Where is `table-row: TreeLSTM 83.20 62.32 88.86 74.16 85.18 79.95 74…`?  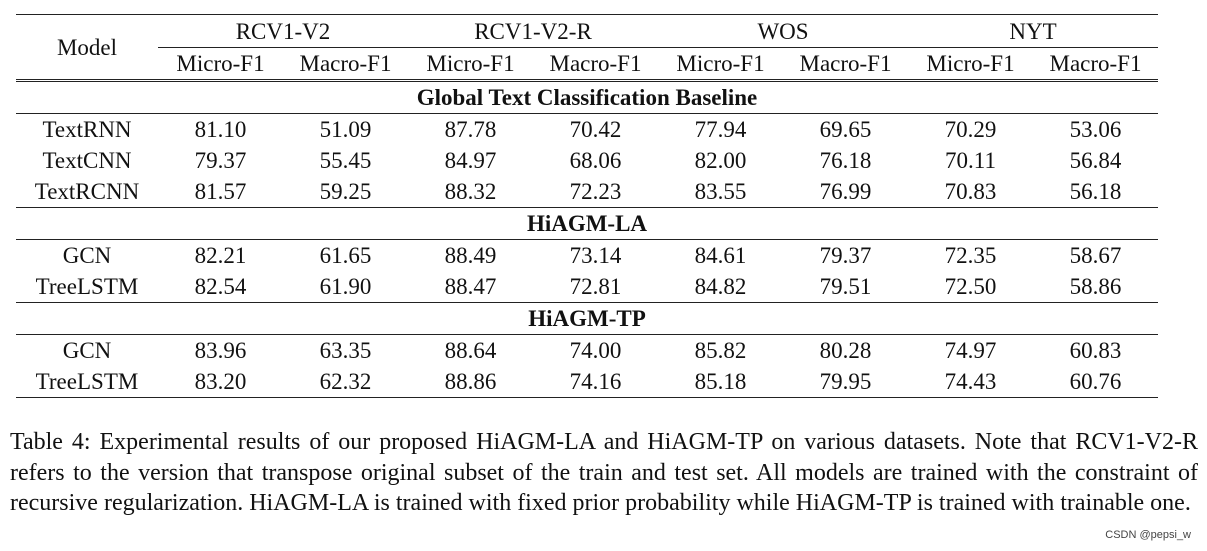 table-row: TreeLSTM 83.20 62.32 88.86 74.16 85.18 79.95 74… is located at coordinates (587, 382).